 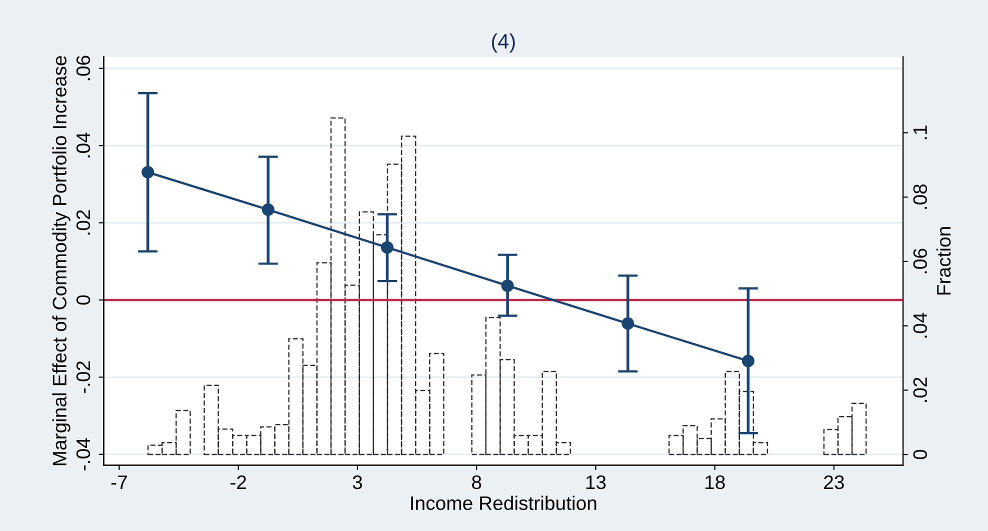 I want to click on y-axis-title: Marginal Effect of Commodity Portfolio Increase, so click(x=61, y=261).